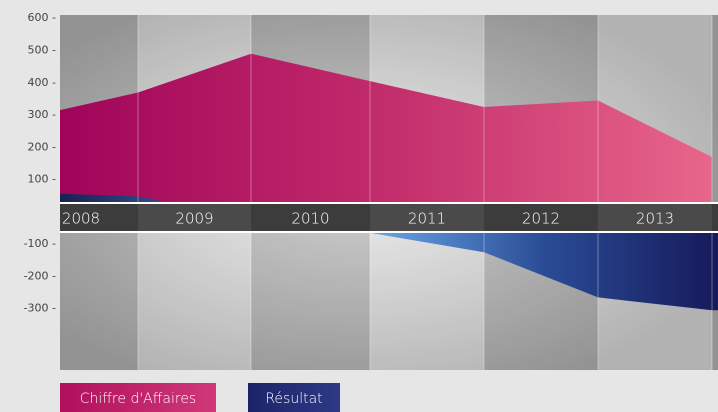  I want to click on y-tick-label: 500 -, so click(42, 50).